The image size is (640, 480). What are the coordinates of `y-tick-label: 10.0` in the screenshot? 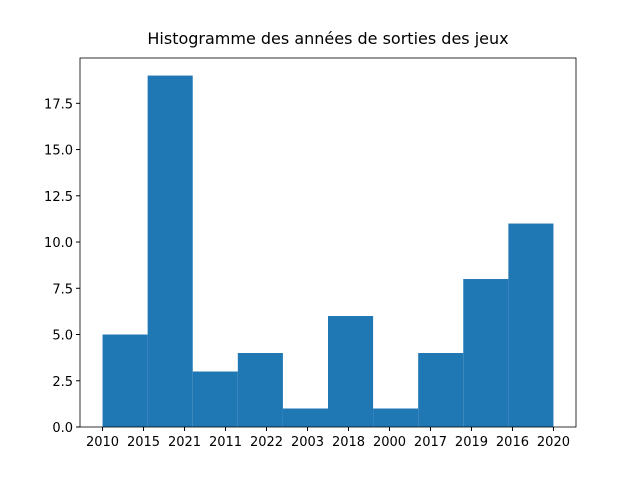 It's located at (58, 243).